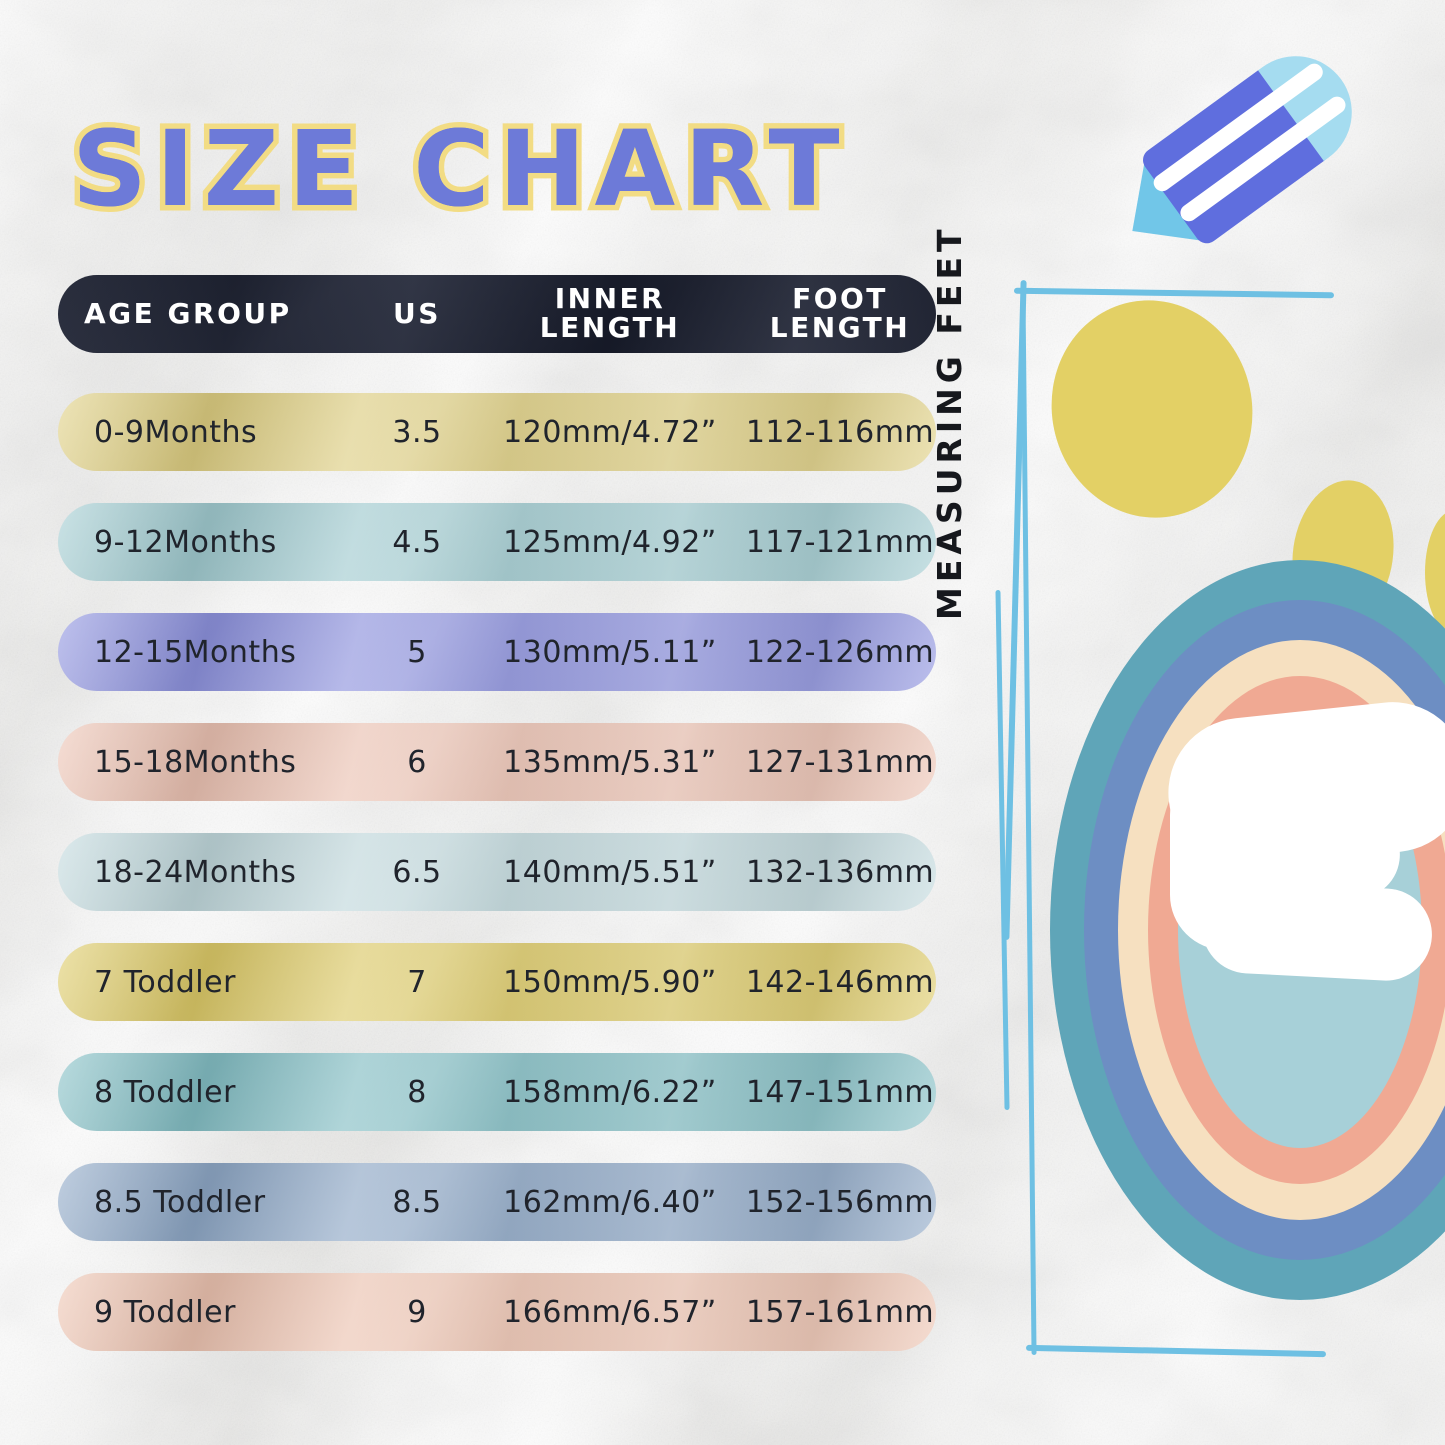 The width and height of the screenshot is (1445, 1445). I want to click on cell-us: 5, so click(417, 652).